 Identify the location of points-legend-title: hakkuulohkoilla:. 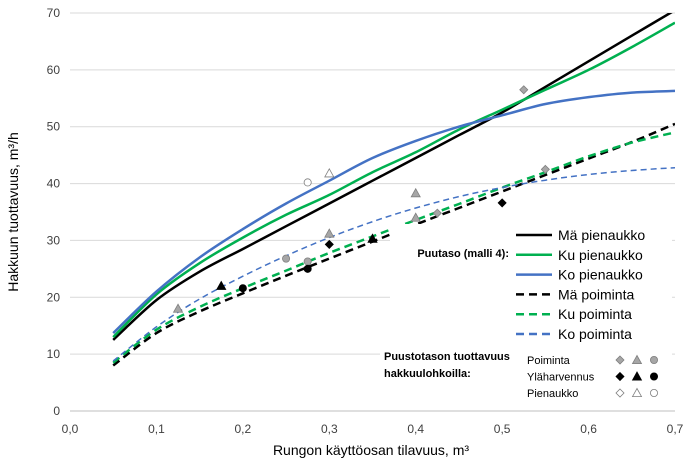
(427, 374).